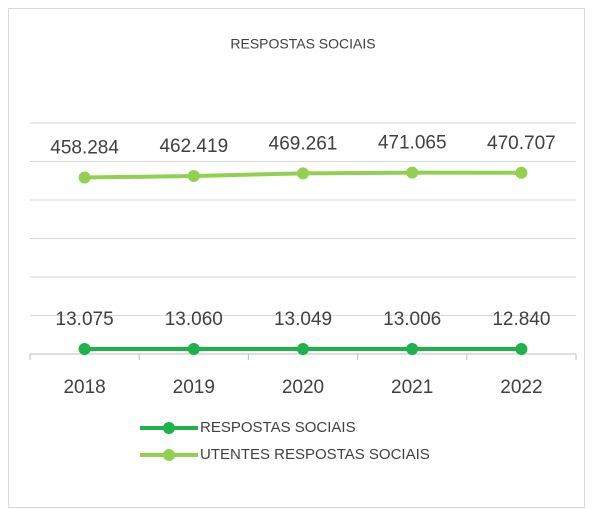 The height and width of the screenshot is (509, 594). I want to click on data-label: 12.840, so click(521, 319).